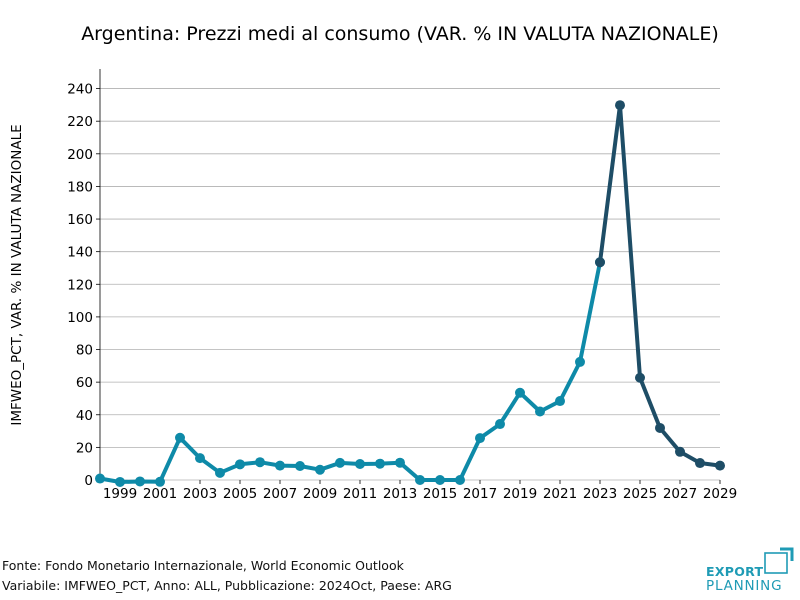  What do you see at coordinates (735, 571) in the screenshot?
I see `logo-text-export: EXPORT` at bounding box center [735, 571].